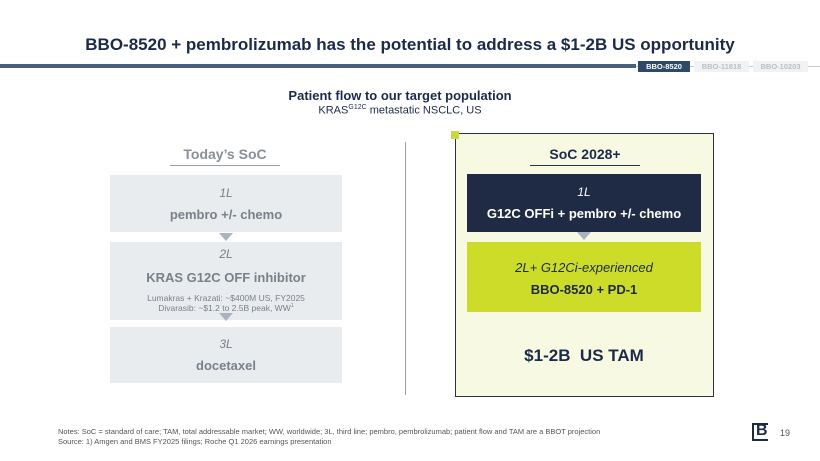  I want to click on tab: BBO-10203, so click(780, 66).